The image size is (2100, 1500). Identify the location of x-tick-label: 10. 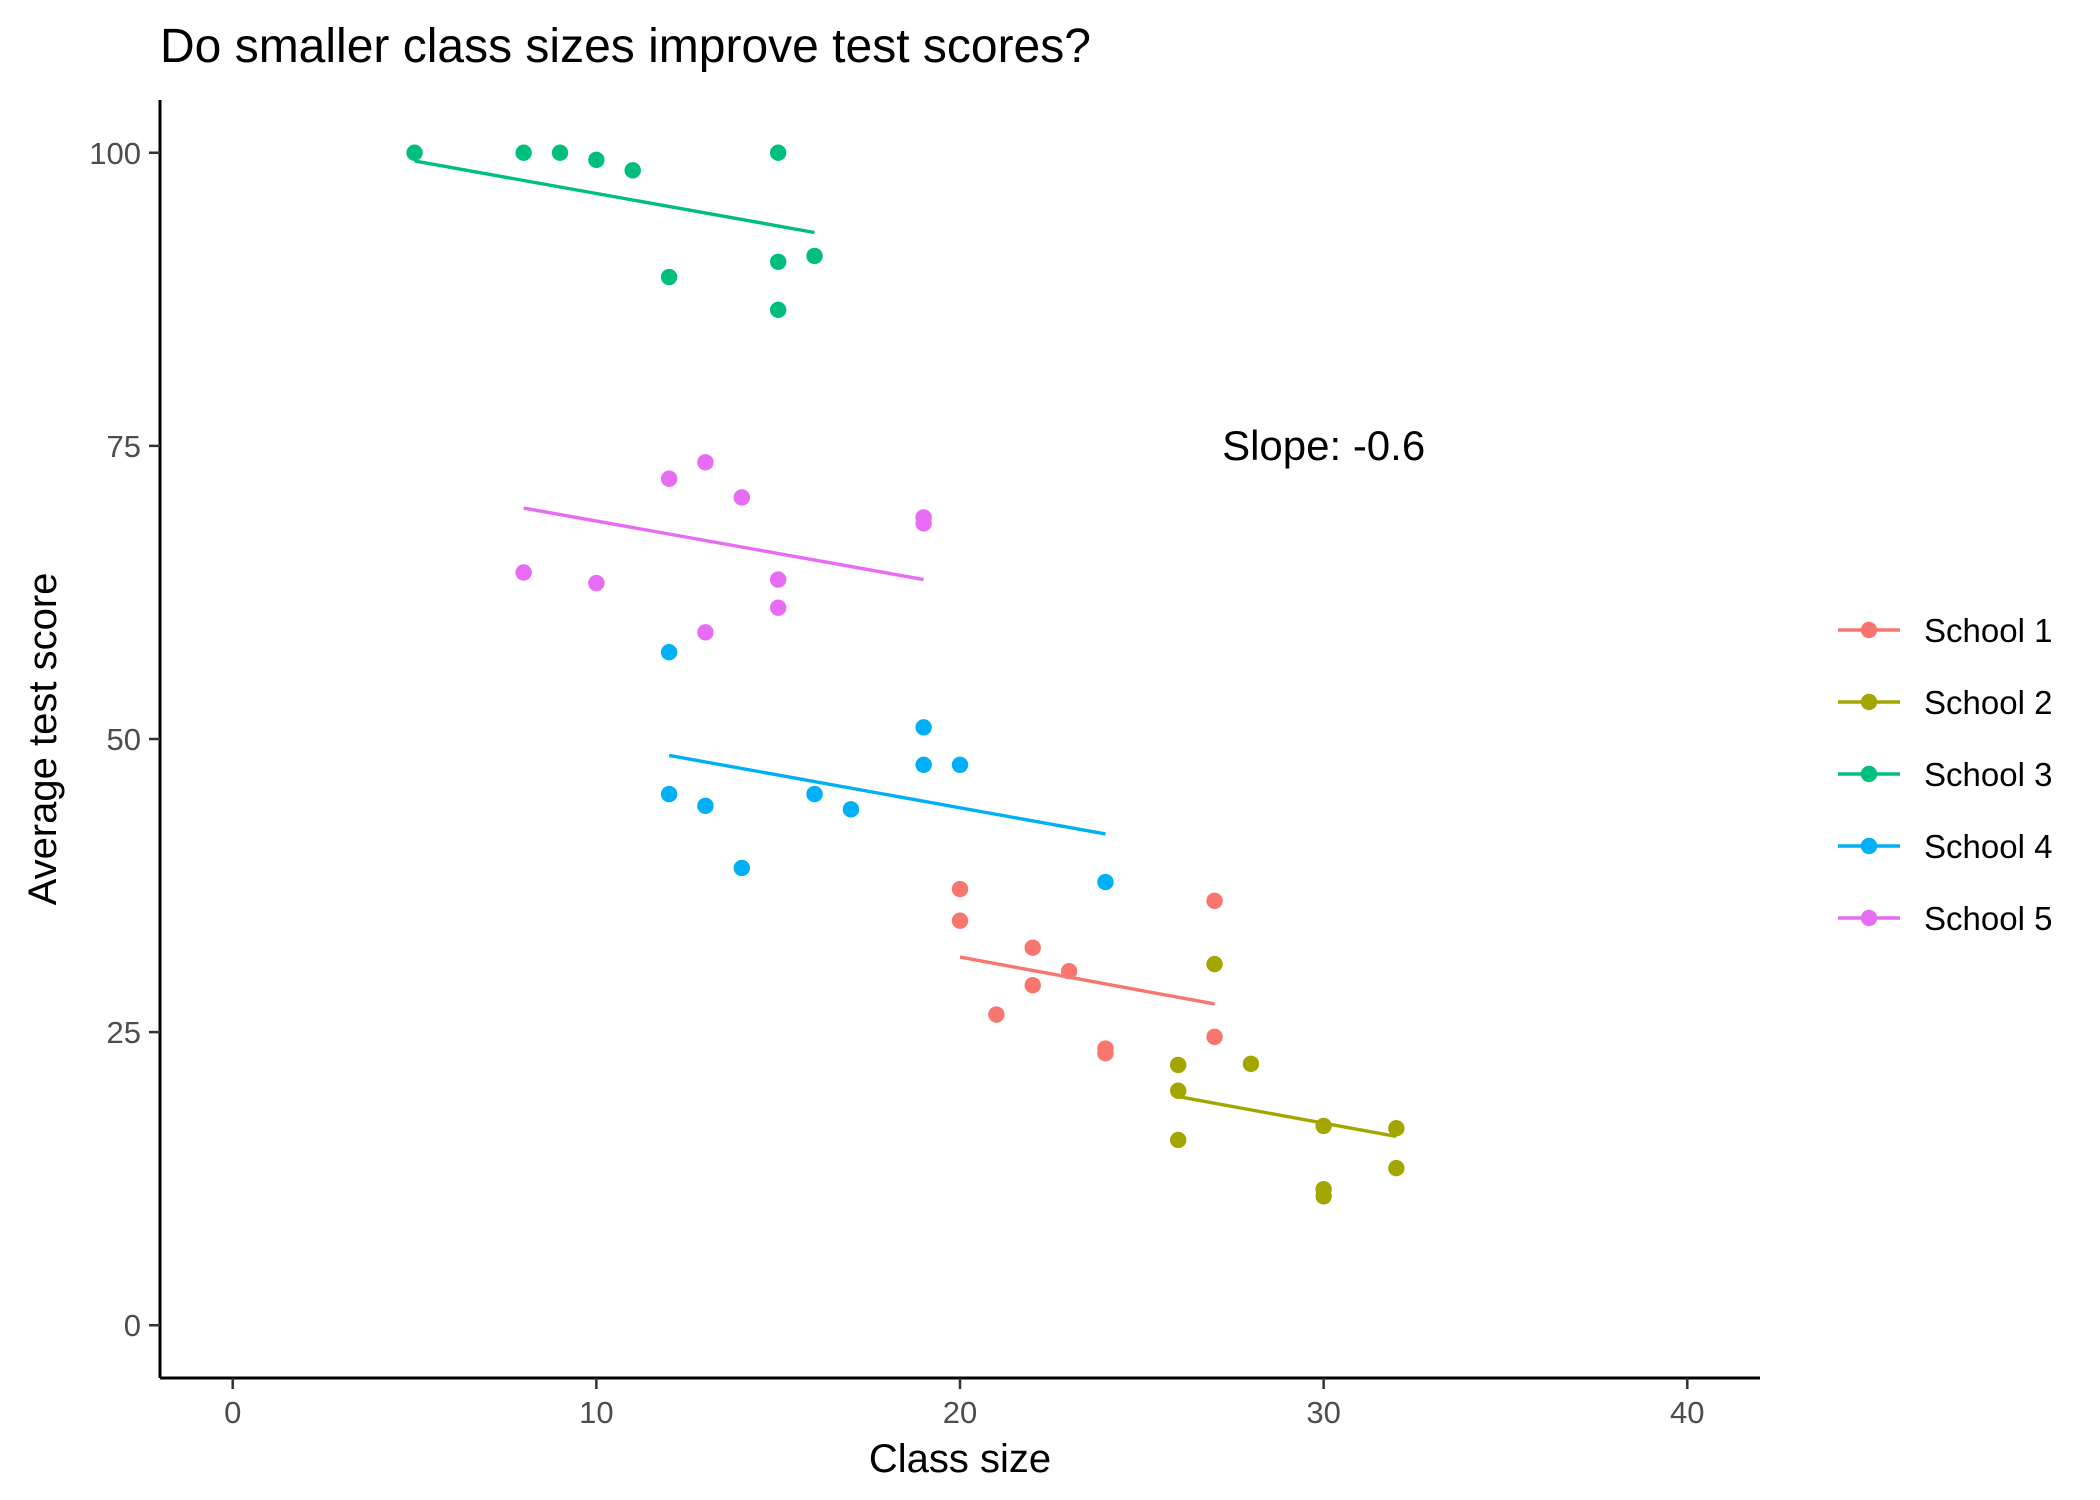
(596, 1412).